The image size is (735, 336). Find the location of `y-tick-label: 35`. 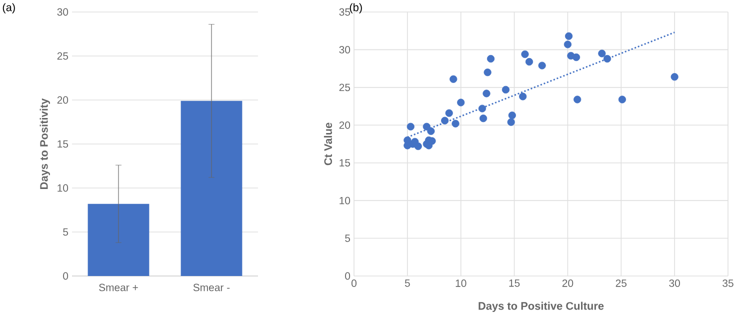

y-tick-label: 35 is located at coordinates (344, 12).